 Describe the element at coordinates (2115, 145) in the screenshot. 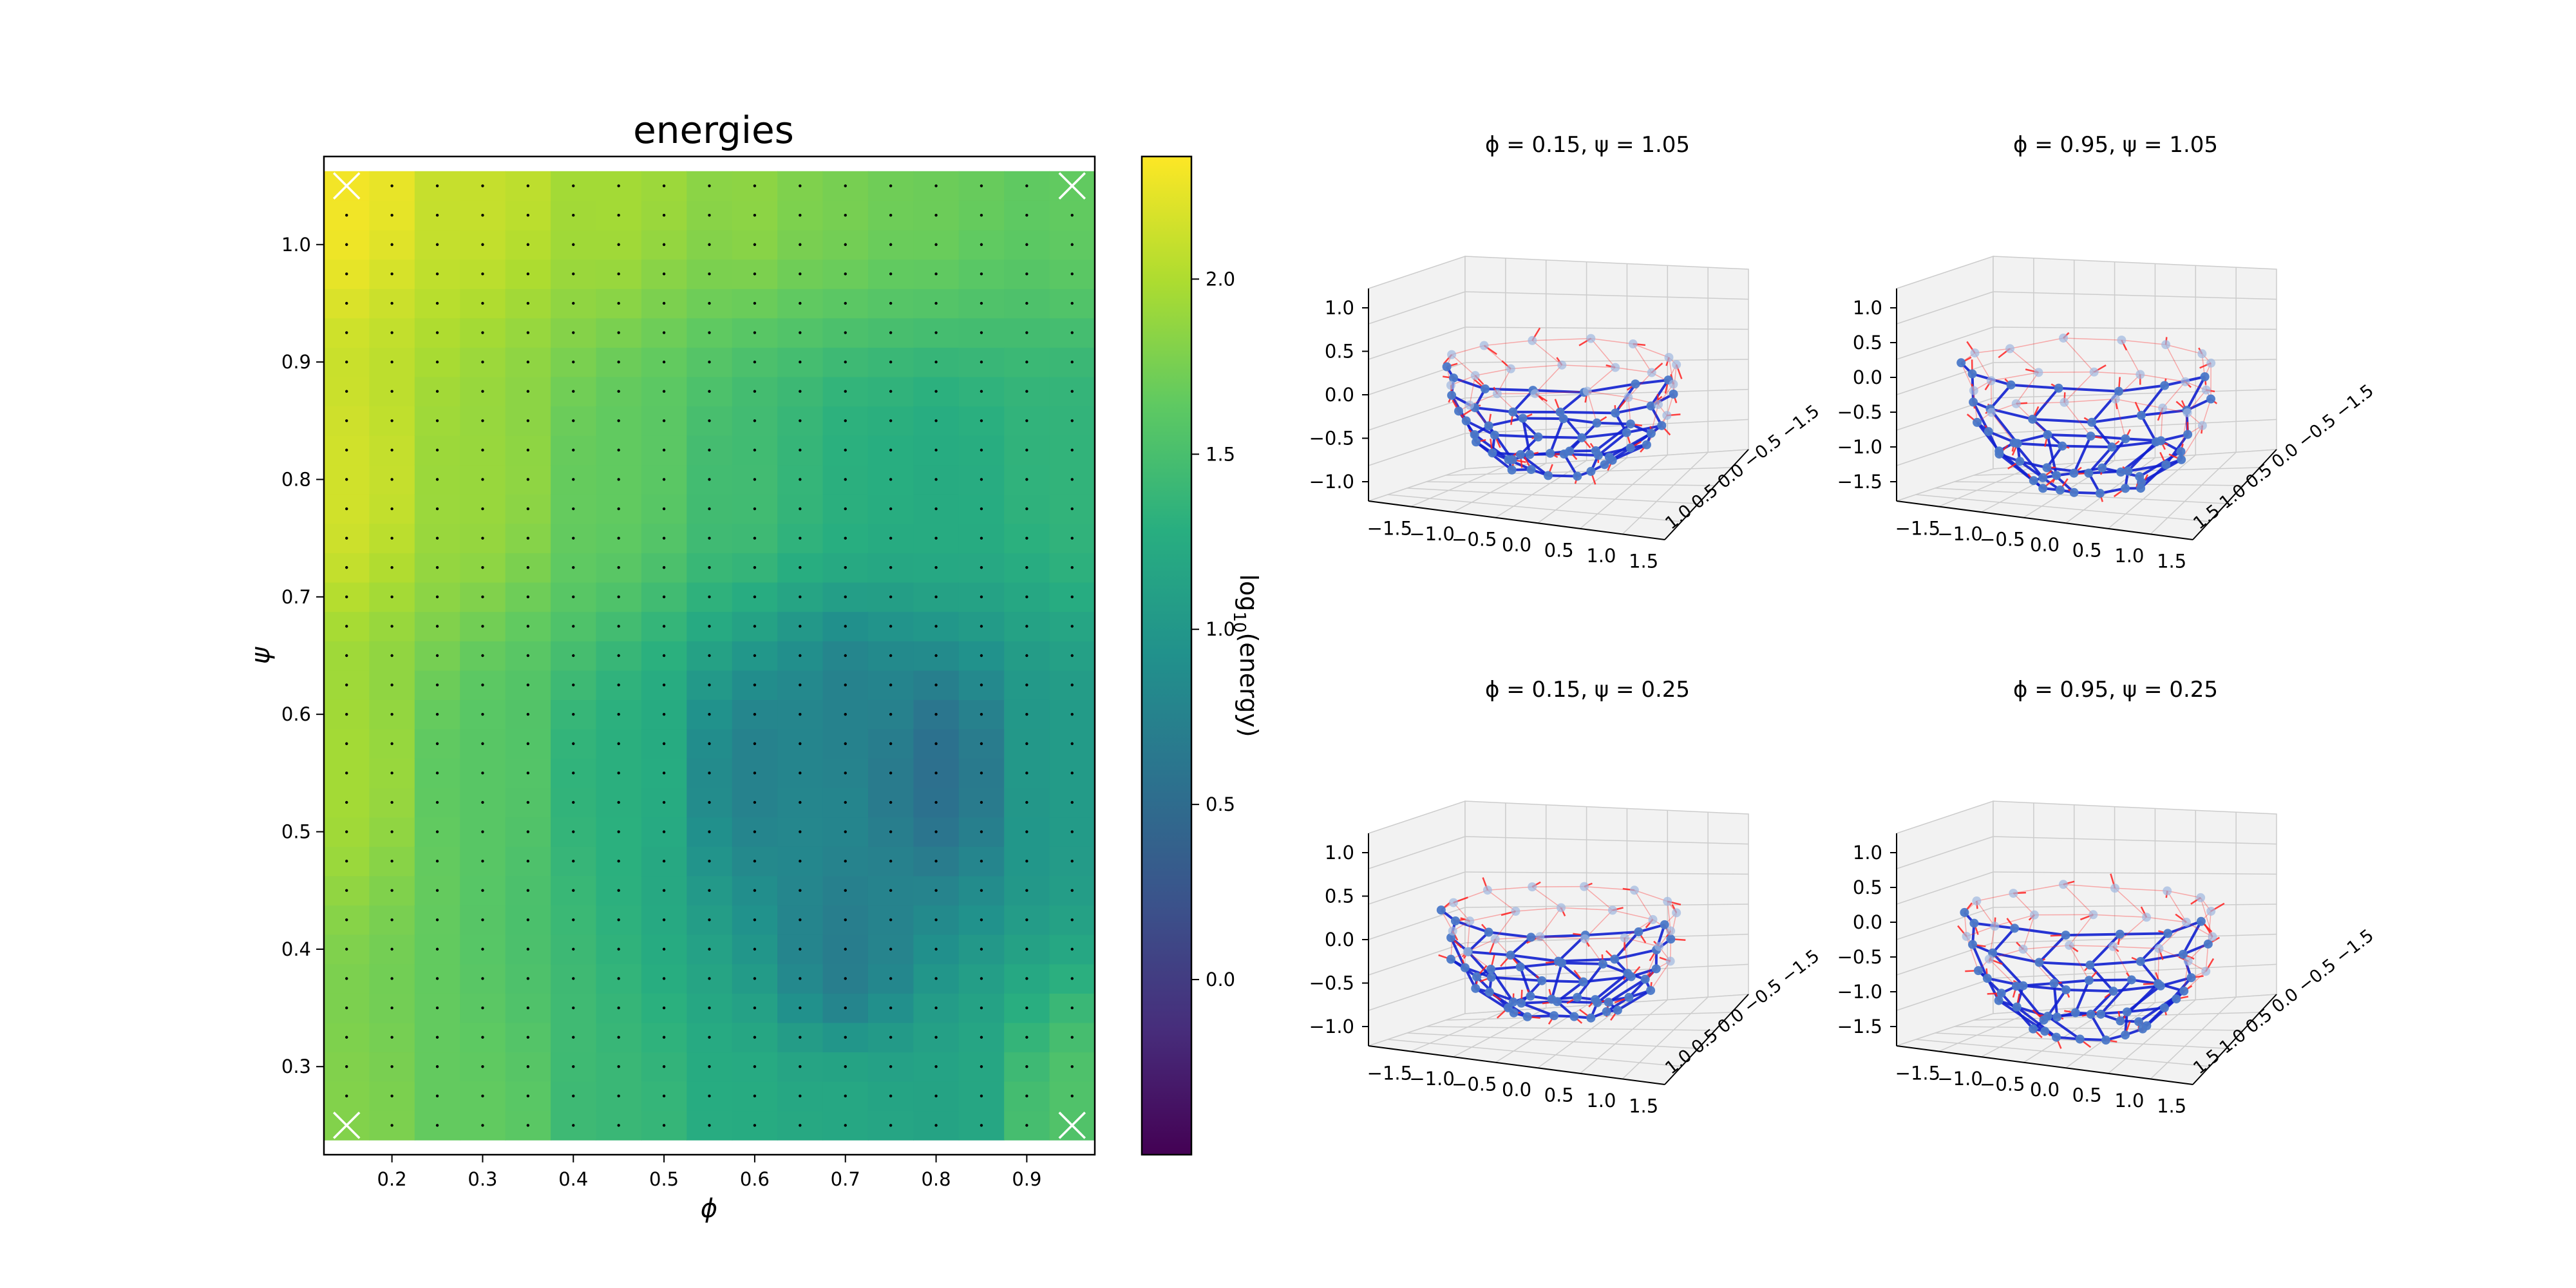

I see `panel-title: ϕ = 0.95, ψ = 1.05` at that location.